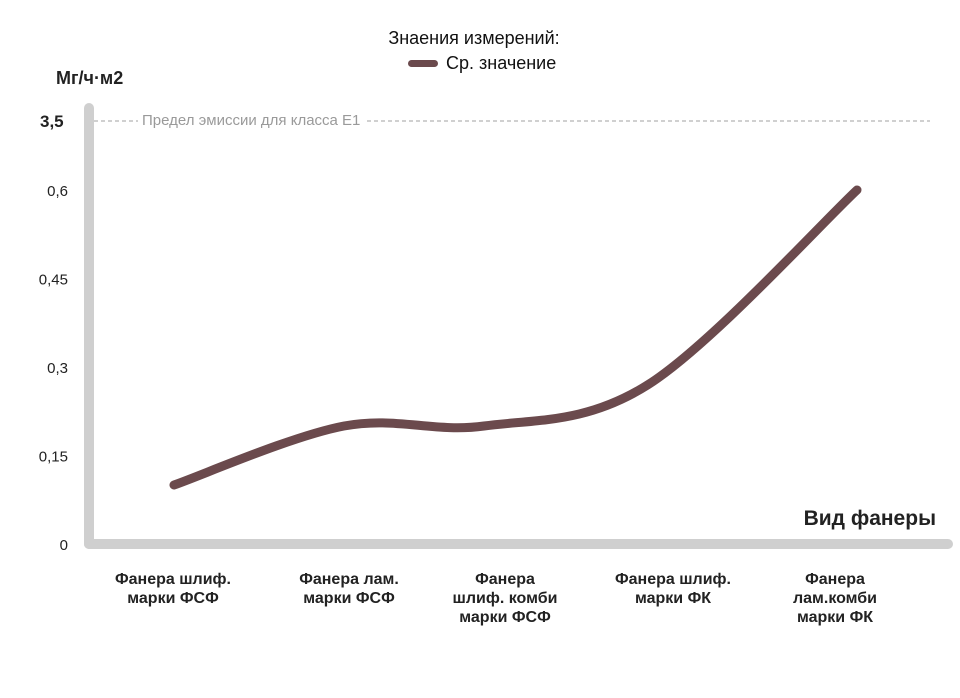 This screenshot has width=960, height=698. Describe the element at coordinates (474, 38) in the screenshot. I see `legend-title: Знаения измерений:` at that location.